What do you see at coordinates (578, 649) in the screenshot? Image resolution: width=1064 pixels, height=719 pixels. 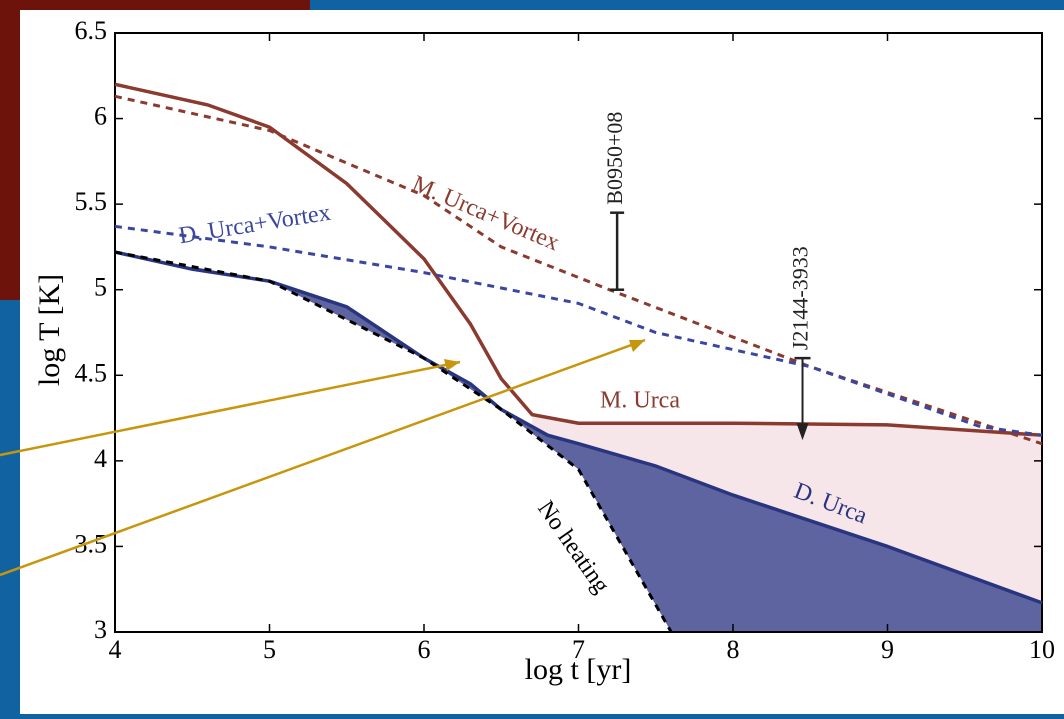 I see `x-tick-label: 7` at bounding box center [578, 649].